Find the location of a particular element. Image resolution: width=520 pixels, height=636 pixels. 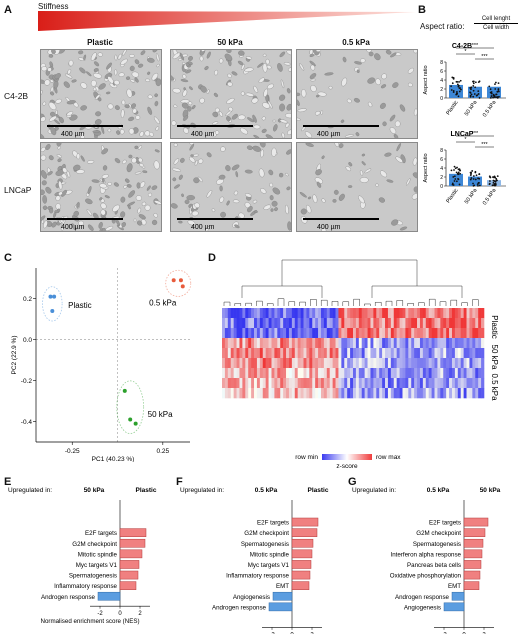

pathway-label: Myc targets V1 is located at coordinates (269, 565).